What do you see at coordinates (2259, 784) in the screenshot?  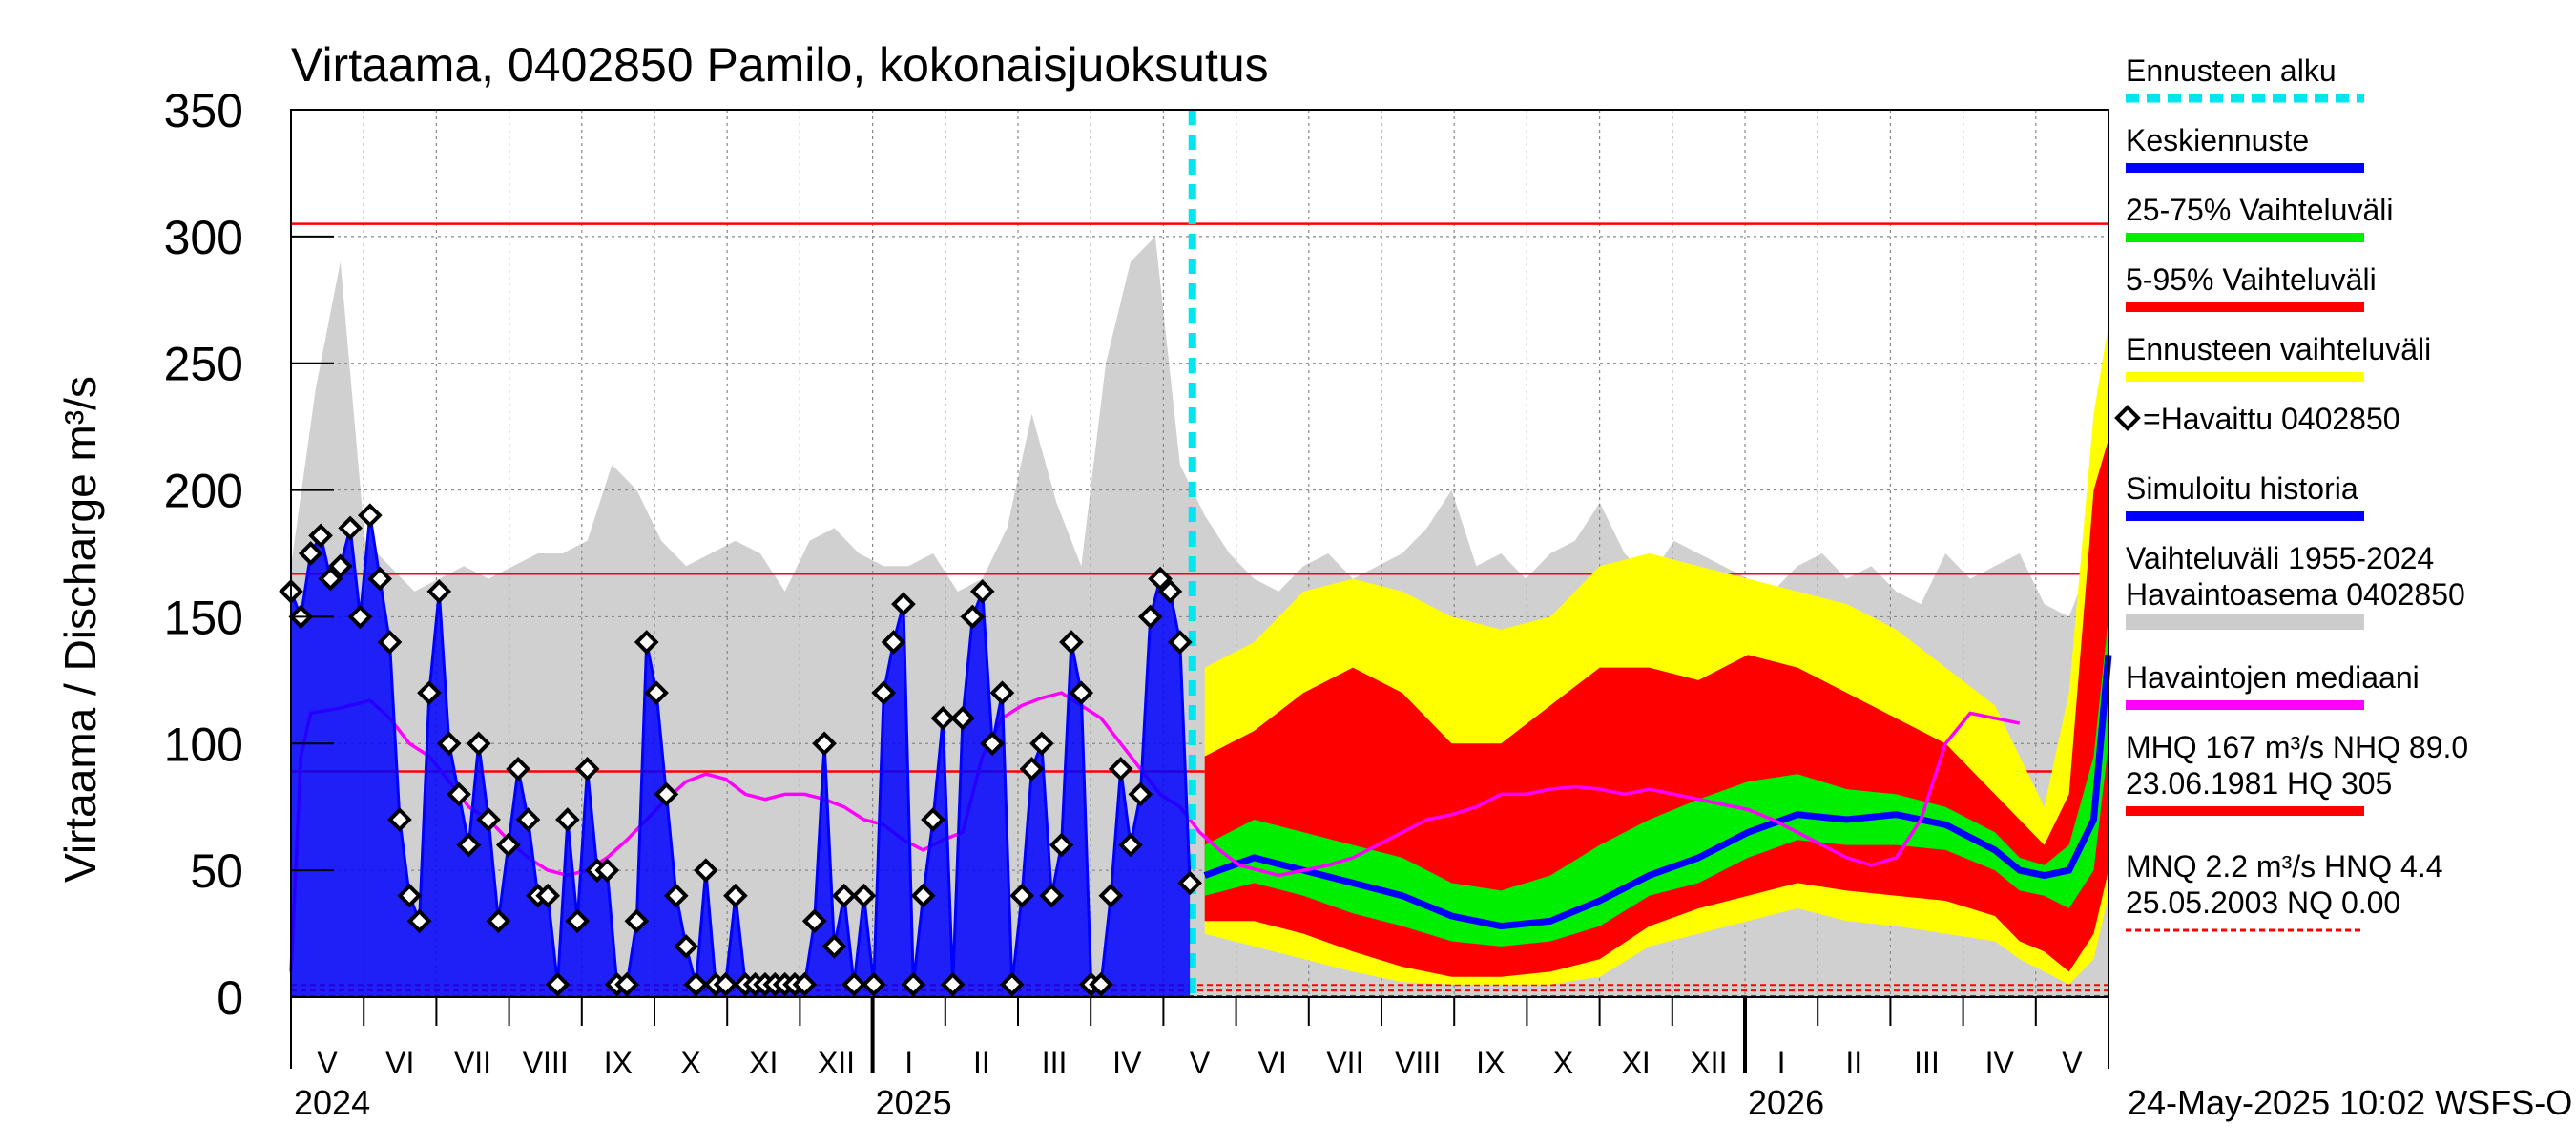 I see `legend-label-line2: 23.06.1981 HQ 305` at bounding box center [2259, 784].